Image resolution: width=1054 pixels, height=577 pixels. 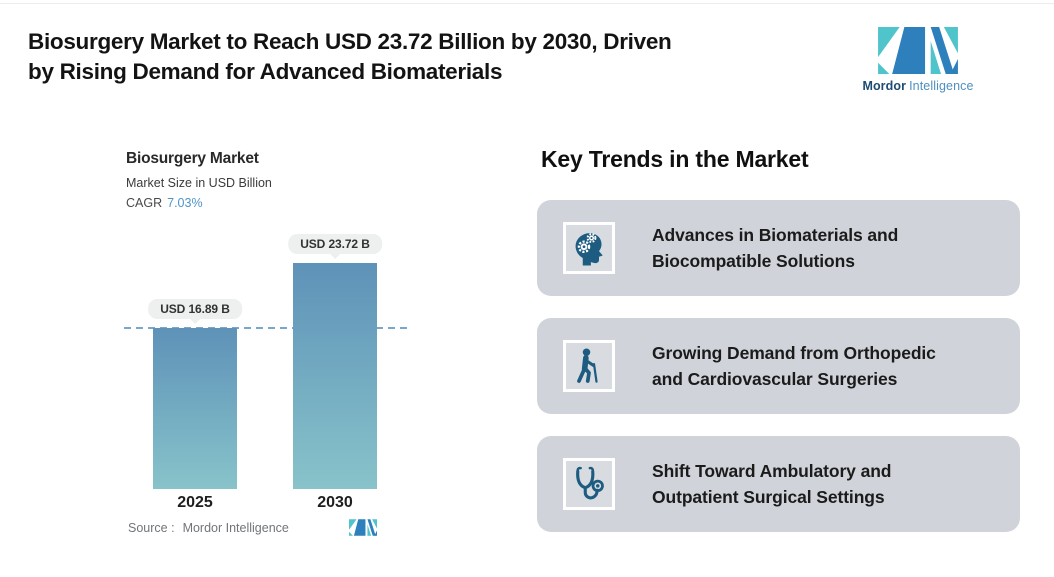 What do you see at coordinates (675, 159) in the screenshot?
I see `key-trends-heading: Key Trends in the Market` at bounding box center [675, 159].